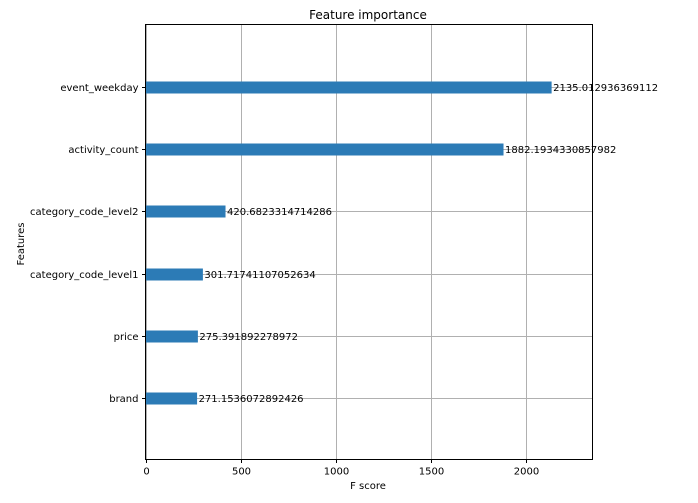  Describe the element at coordinates (248, 337) in the screenshot. I see `data-label: 275.391892278972` at that location.